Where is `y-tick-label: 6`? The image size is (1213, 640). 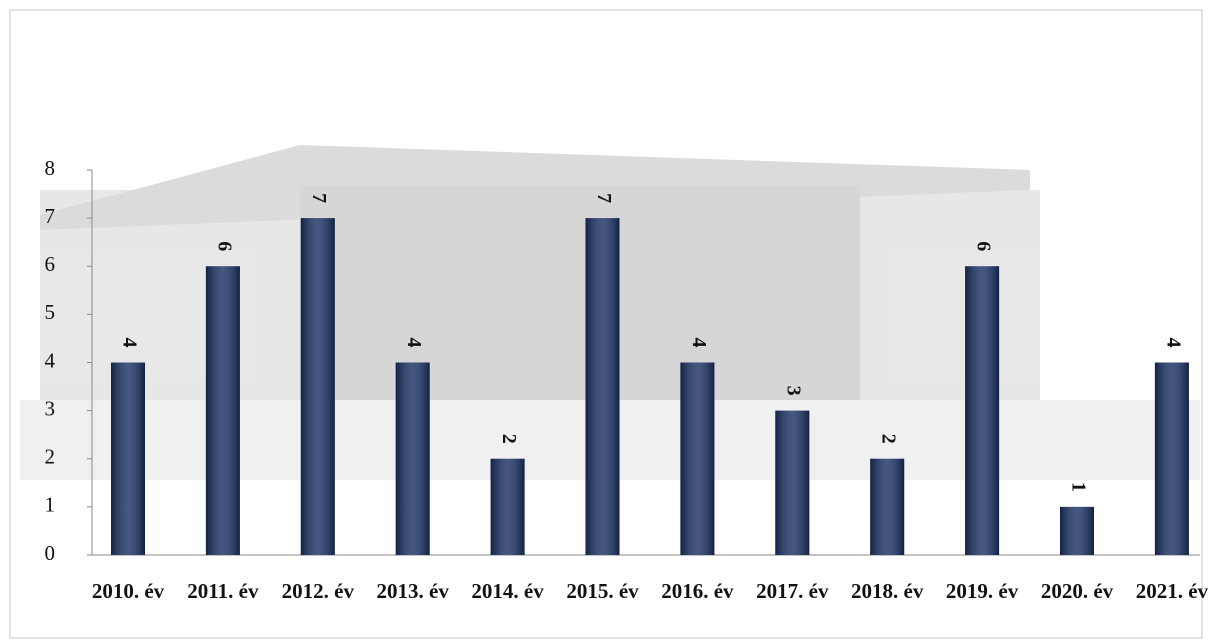
y-tick-label: 6 is located at coordinates (50, 264).